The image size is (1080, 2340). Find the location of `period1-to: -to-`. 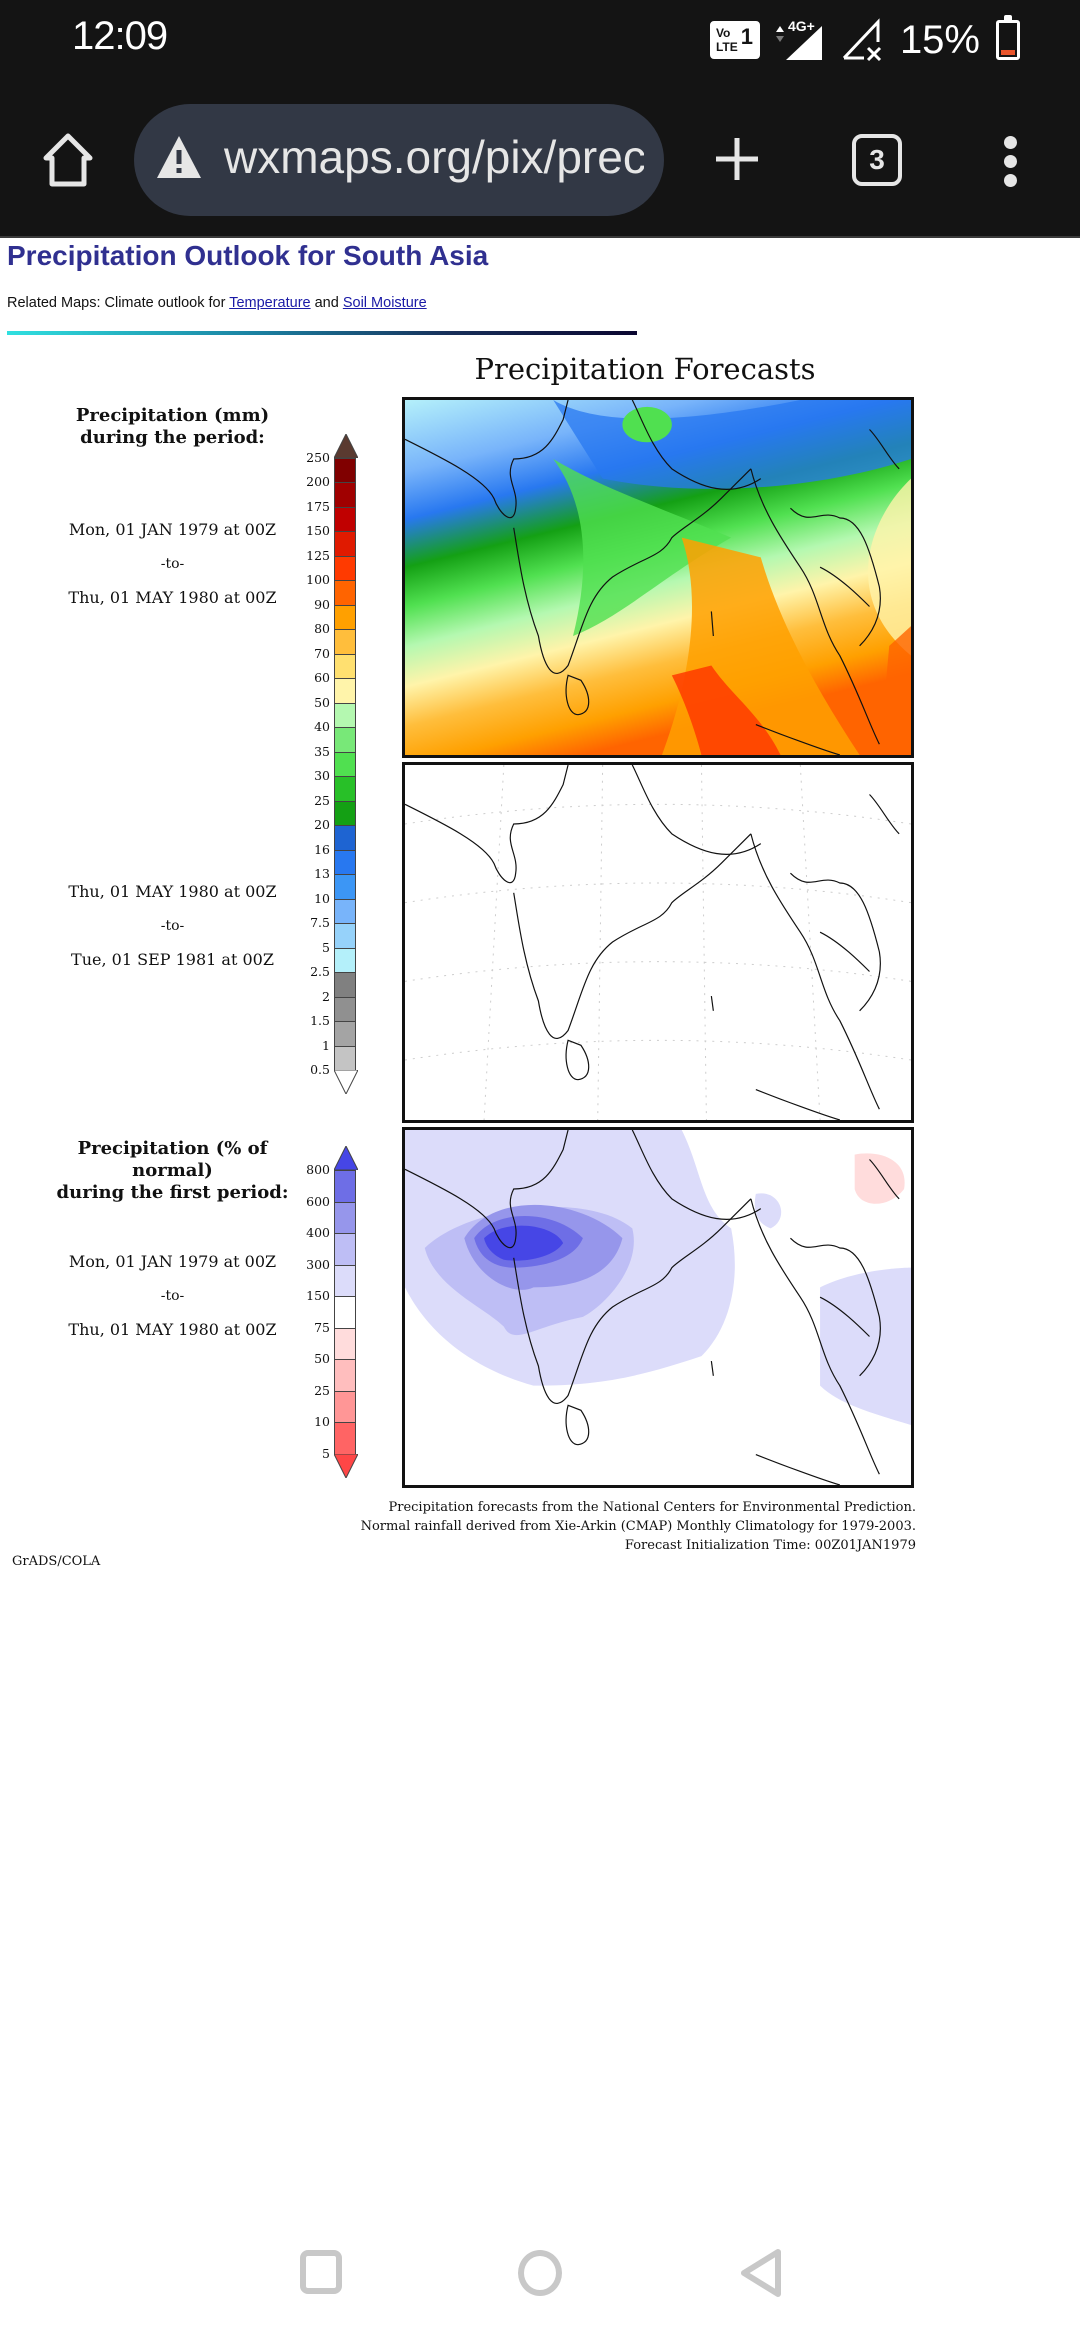

period1-to: -to- is located at coordinates (172, 564).